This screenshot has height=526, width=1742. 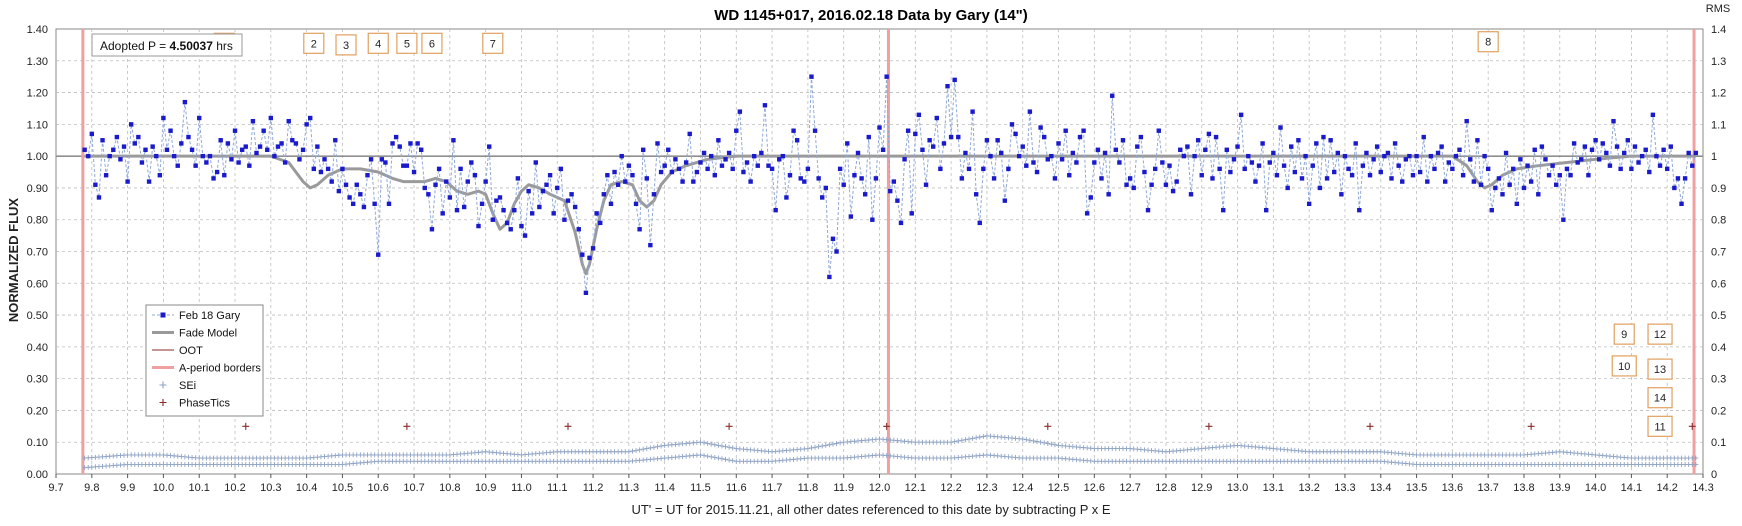 I want to click on x-tick-label: 12.1, so click(x=915, y=488).